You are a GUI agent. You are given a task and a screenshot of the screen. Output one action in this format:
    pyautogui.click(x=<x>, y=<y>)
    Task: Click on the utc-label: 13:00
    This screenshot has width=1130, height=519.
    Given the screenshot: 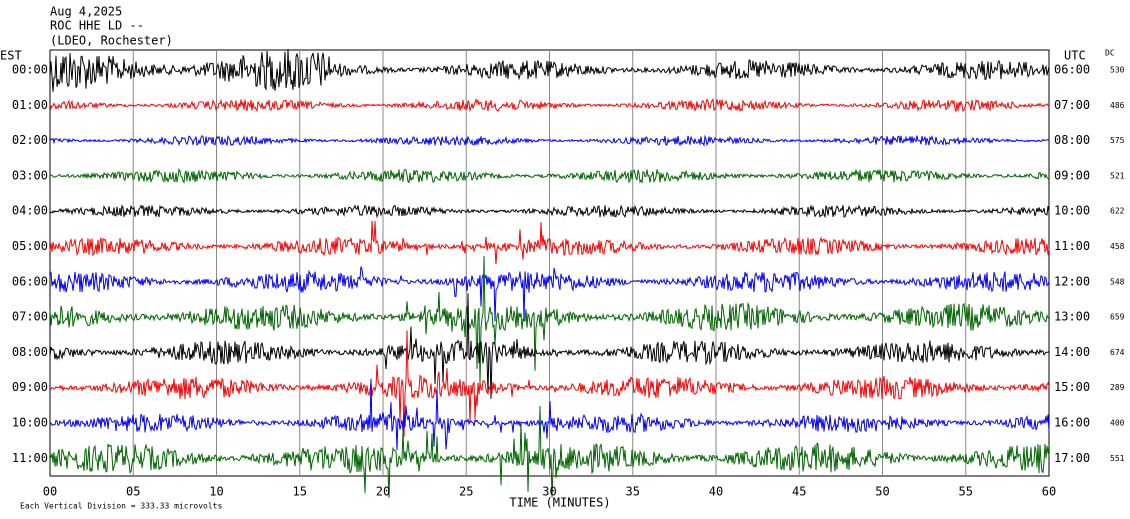 What is the action you would take?
    pyautogui.click(x=1072, y=317)
    